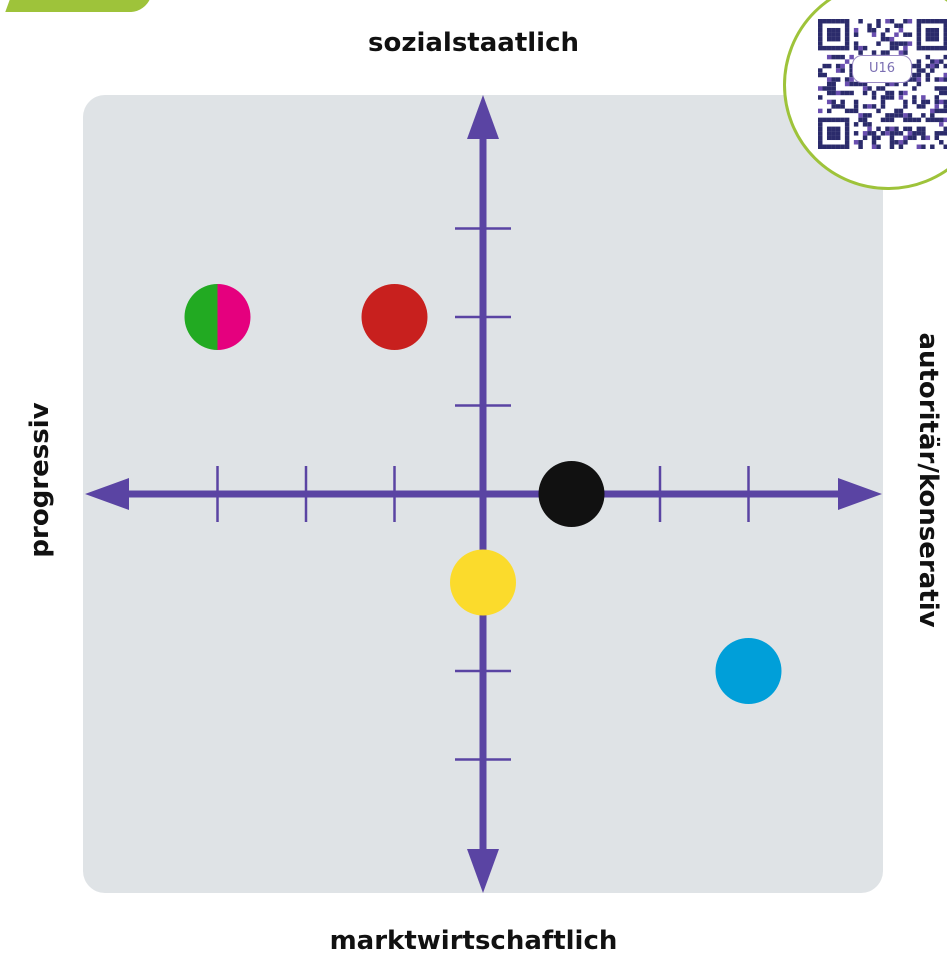 The image size is (947, 966). I want to click on axis-label-right: autoritär/konserativ, so click(928, 480).